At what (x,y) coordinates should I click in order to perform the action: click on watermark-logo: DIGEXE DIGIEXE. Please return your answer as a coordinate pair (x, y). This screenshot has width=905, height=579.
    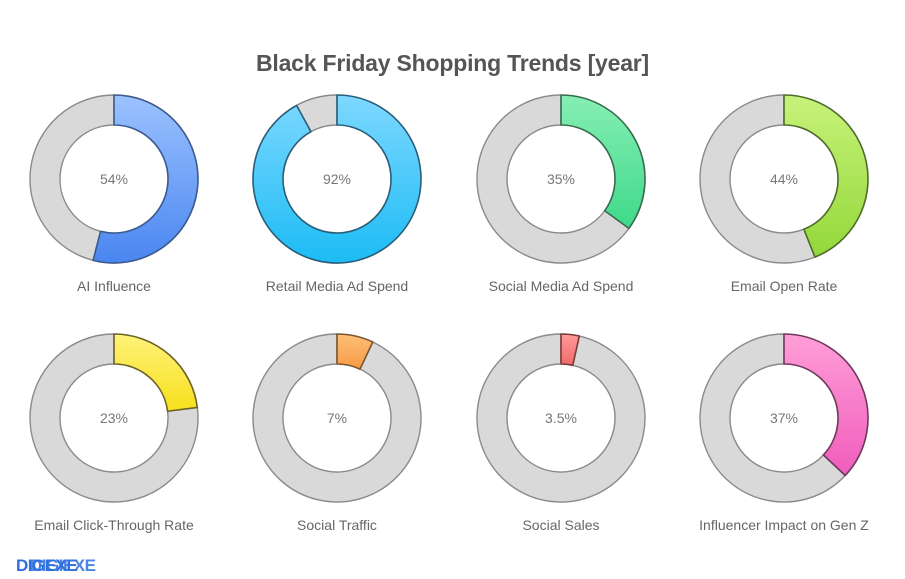
    Looking at the image, I should click on (66, 566).